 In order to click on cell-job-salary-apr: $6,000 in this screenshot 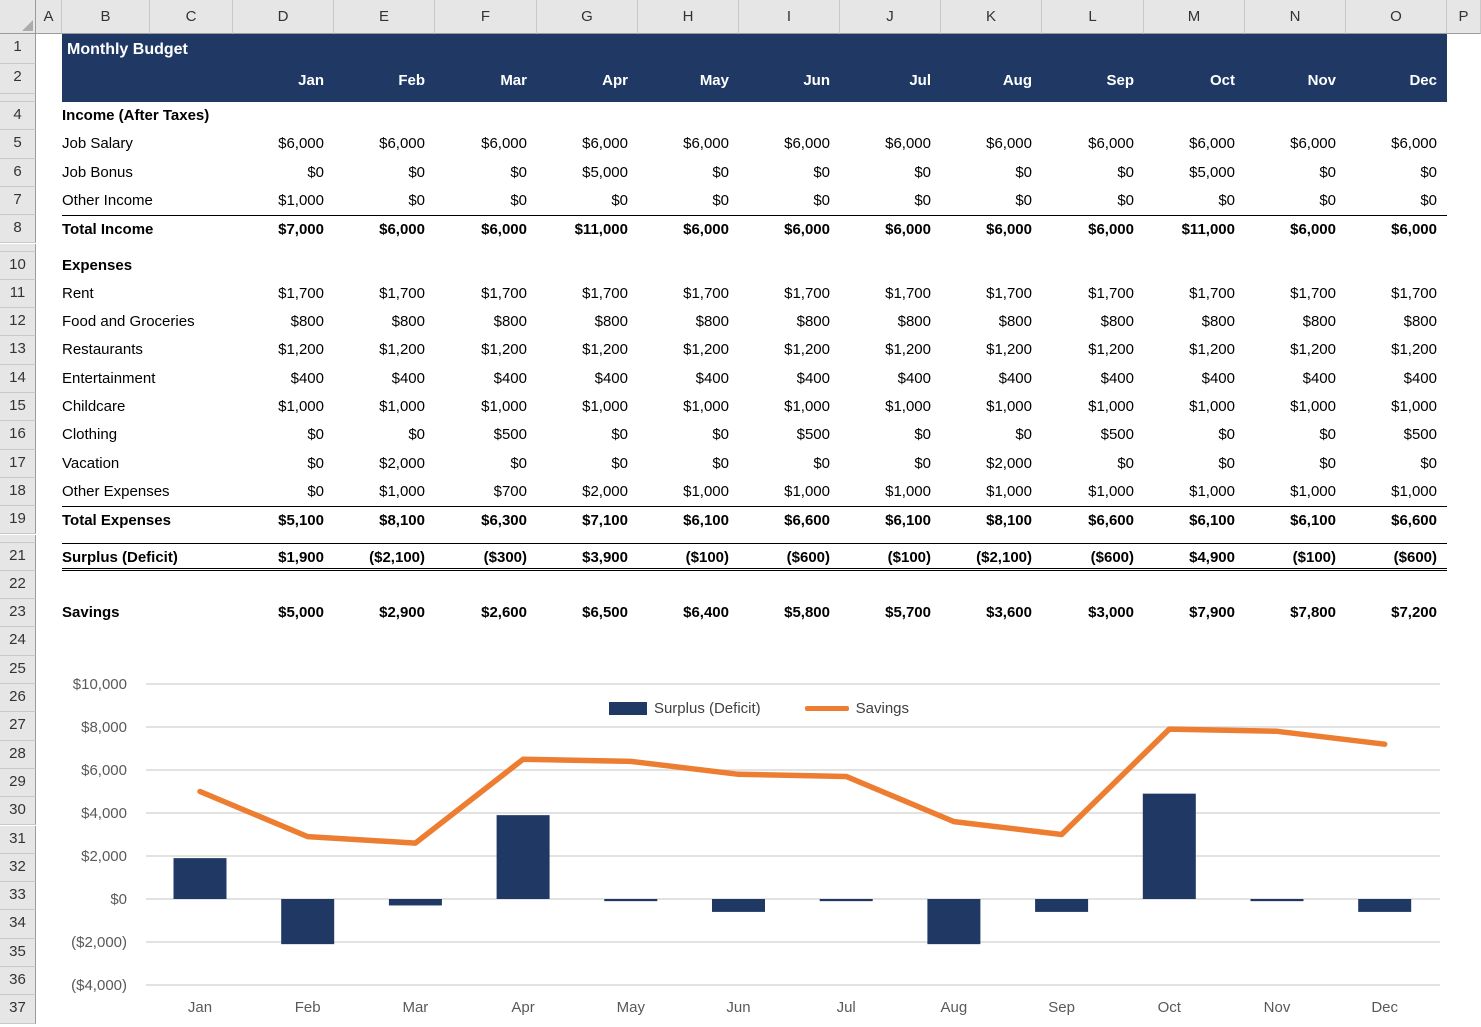, I will do `click(605, 144)`.